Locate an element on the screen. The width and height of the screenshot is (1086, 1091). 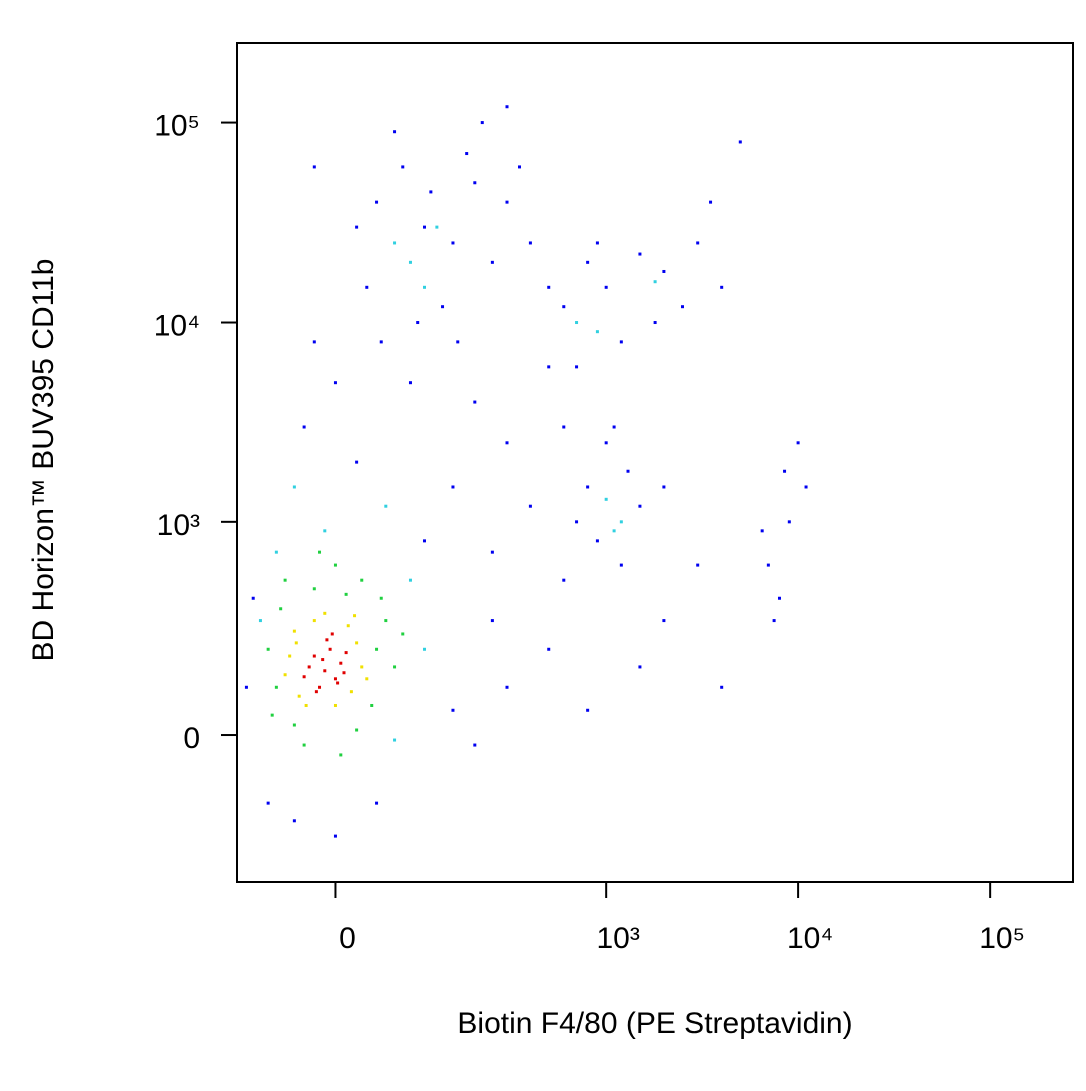
x-tick-label: 0 is located at coordinates (347, 938).